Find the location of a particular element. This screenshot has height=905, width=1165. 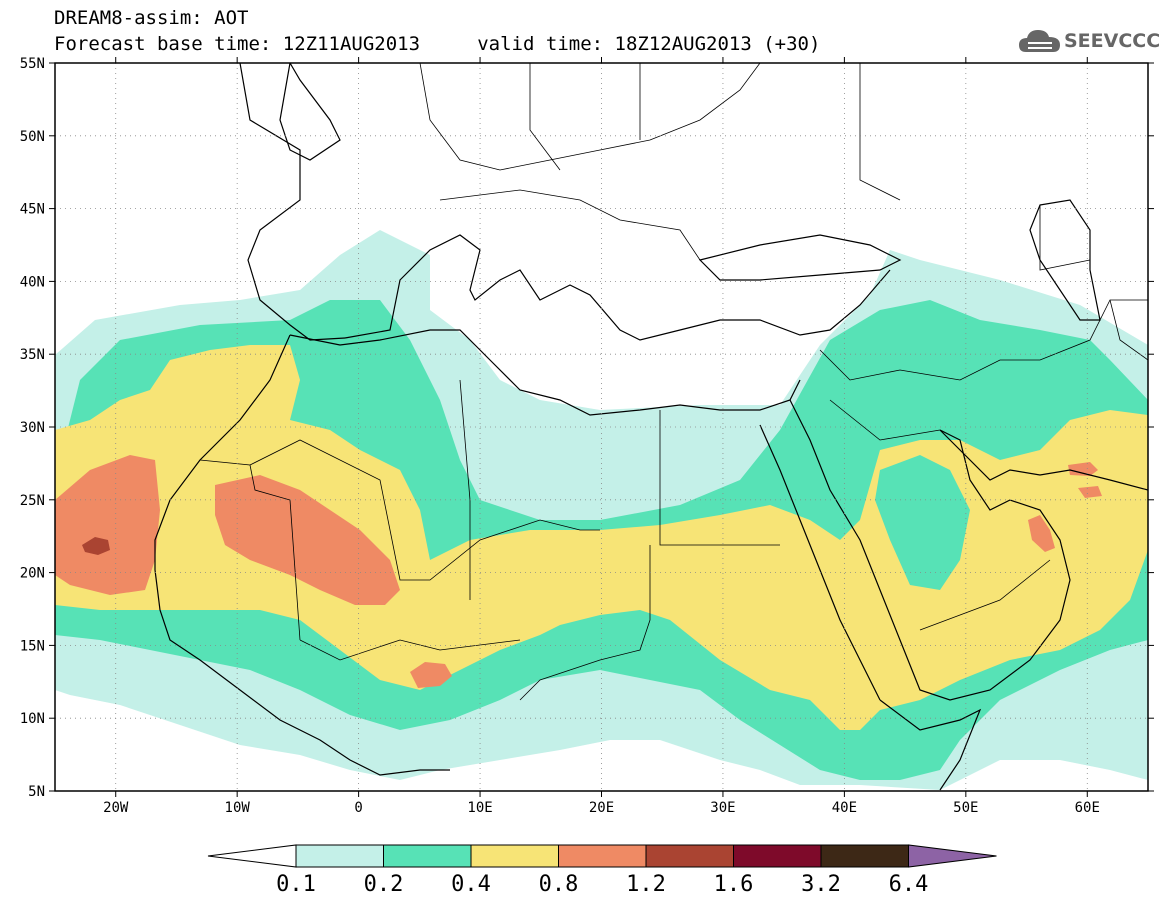

lon-label: 0 is located at coordinates (358, 808).